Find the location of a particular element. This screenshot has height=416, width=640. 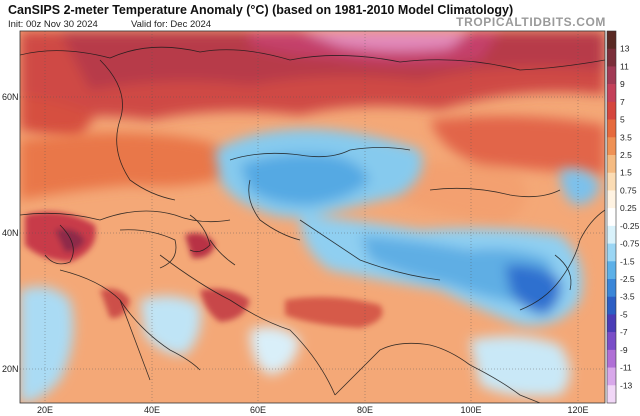

colorbar-label: 7 is located at coordinates (622, 102).